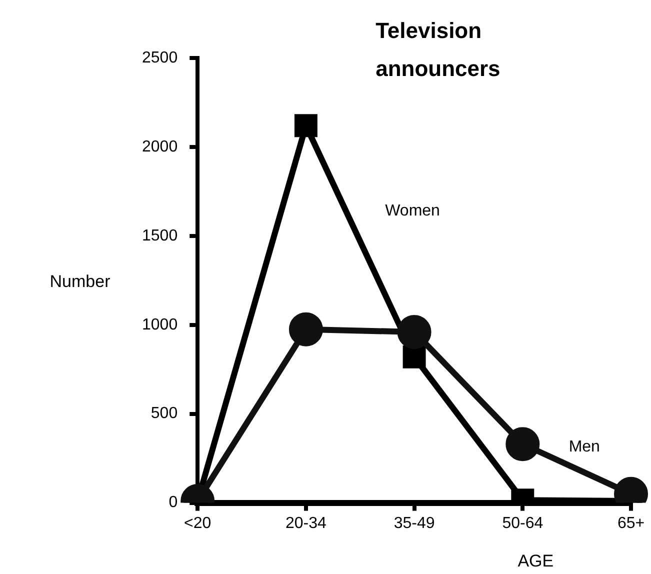  What do you see at coordinates (160, 235) in the screenshot?
I see `y-tick-label: 1500` at bounding box center [160, 235].